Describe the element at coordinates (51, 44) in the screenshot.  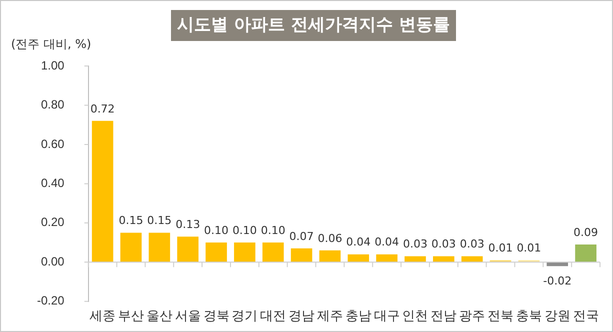
I see `y-axis-title: (전주 대비, %)` at that location.